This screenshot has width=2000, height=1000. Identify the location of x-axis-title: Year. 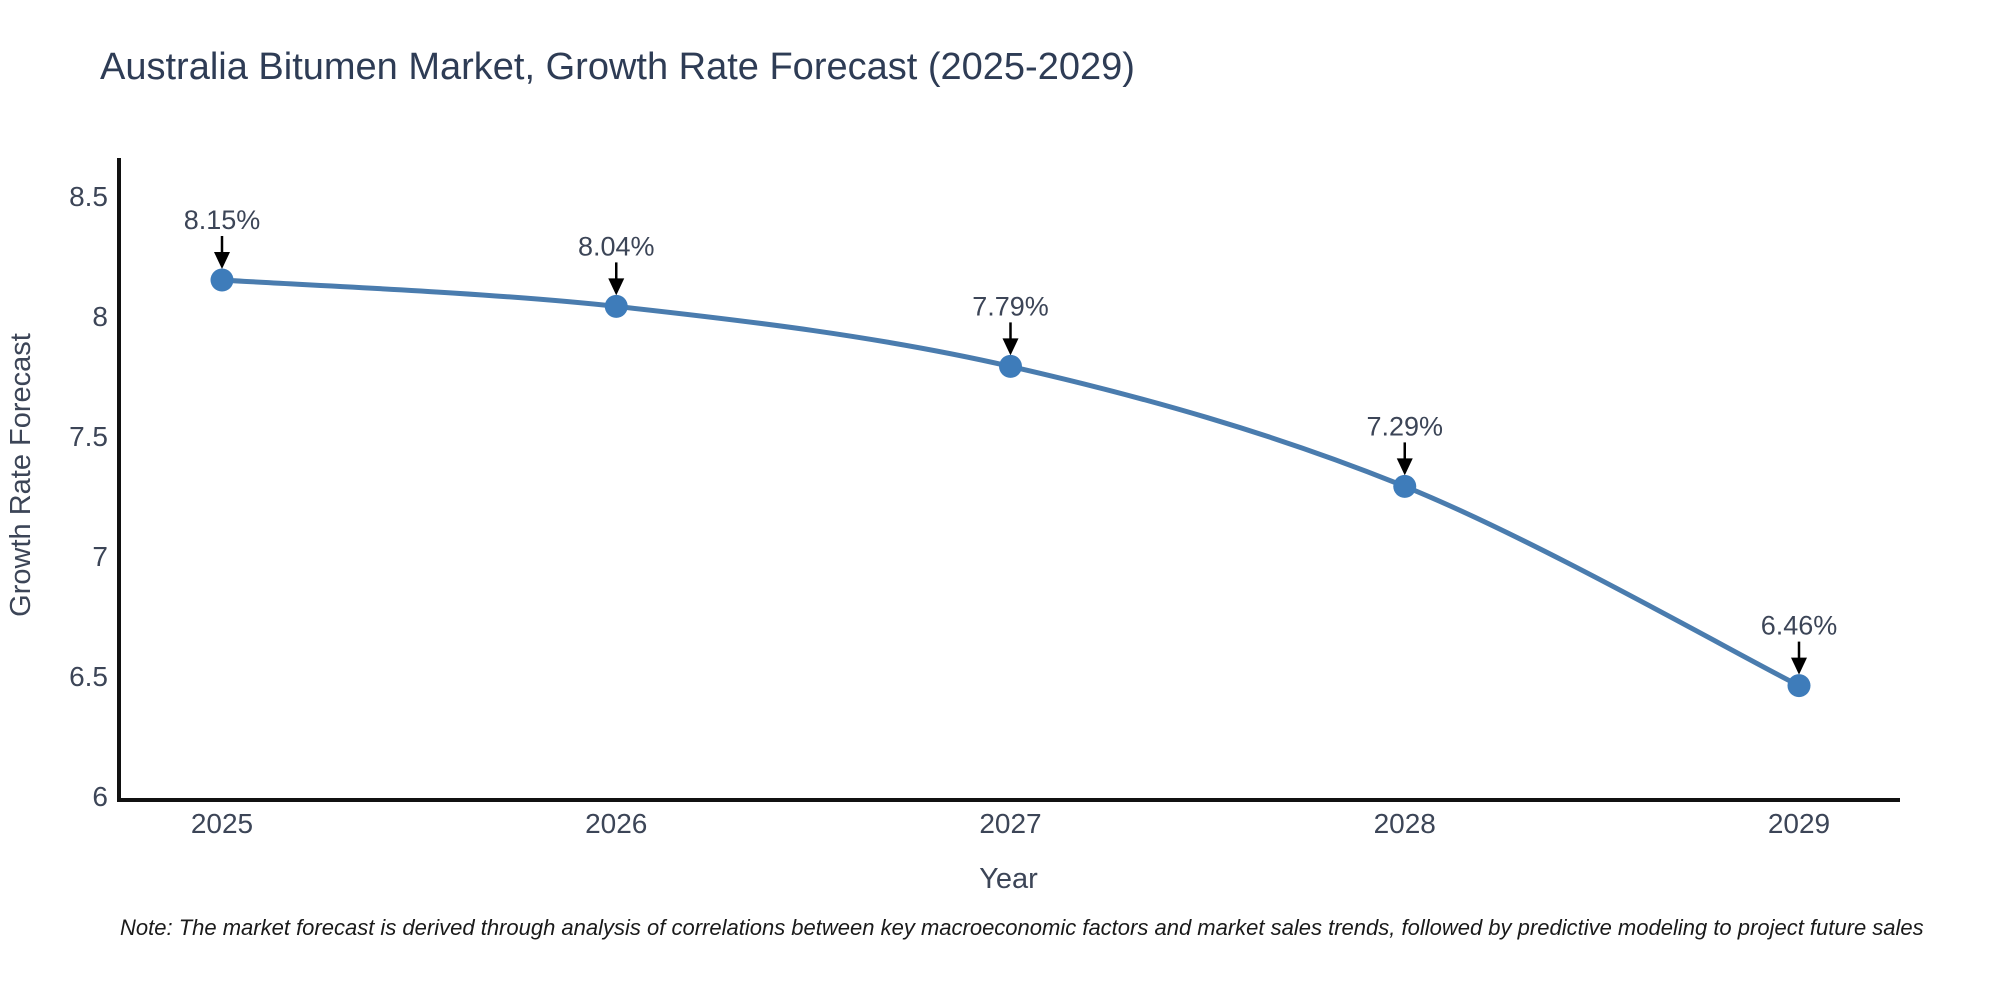
(1008, 879).